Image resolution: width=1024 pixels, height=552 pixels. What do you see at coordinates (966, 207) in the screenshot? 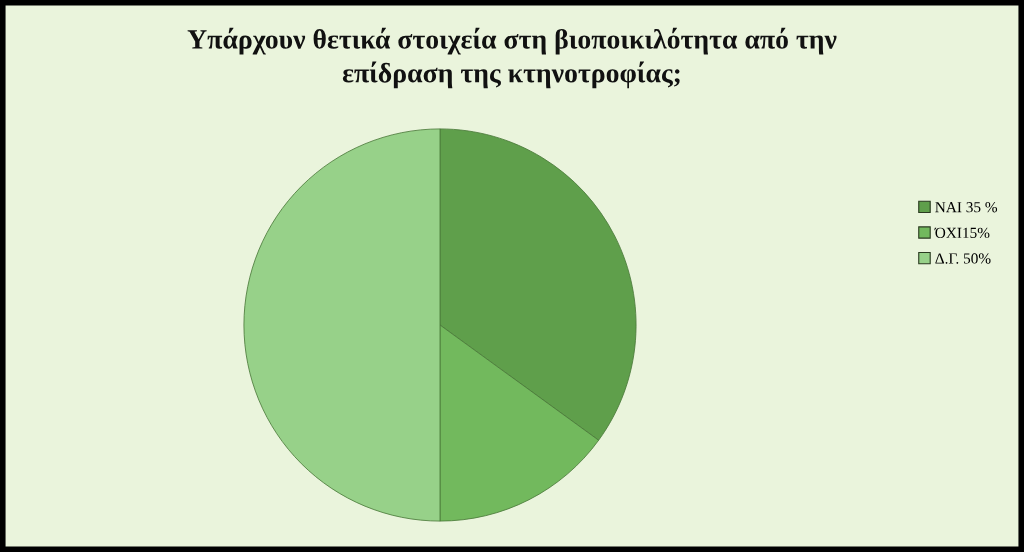
I see `legend-label: ΝΑΙ 35 %` at bounding box center [966, 207].